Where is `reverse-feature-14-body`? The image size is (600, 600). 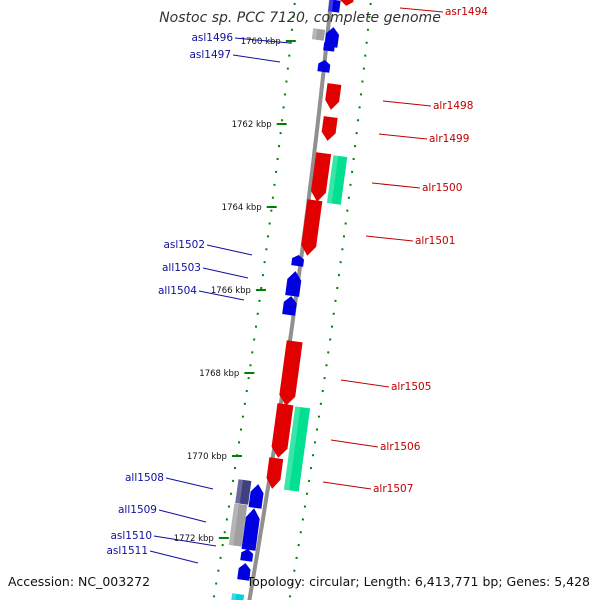 reverse-feature-14-body is located at coordinates (244, 572).